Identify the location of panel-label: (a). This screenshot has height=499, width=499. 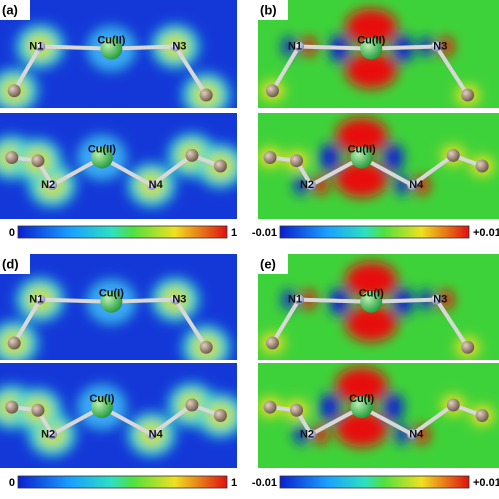
(10, 9).